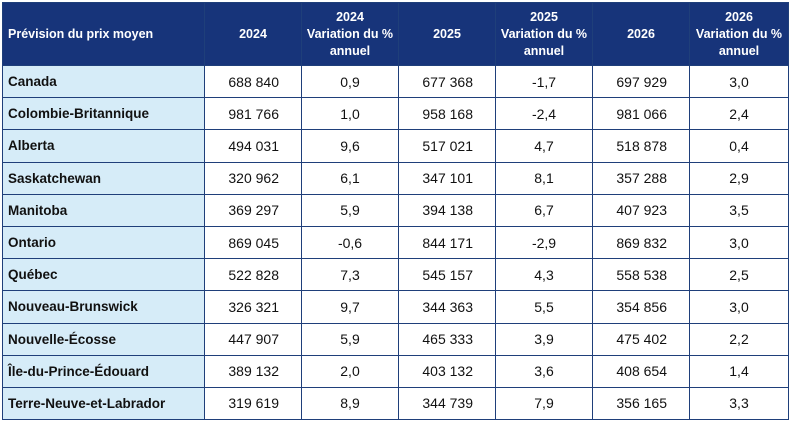 This screenshot has height=423, width=792. What do you see at coordinates (641, 178) in the screenshot?
I see `price-2026: 357 288` at bounding box center [641, 178].